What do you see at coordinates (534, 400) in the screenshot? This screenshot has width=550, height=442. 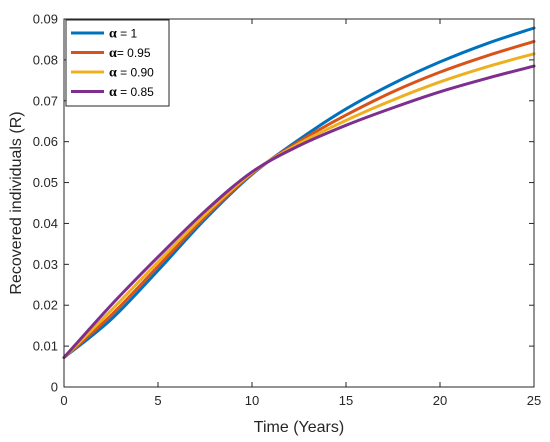 I see `x-tick-label: 25` at bounding box center [534, 400].